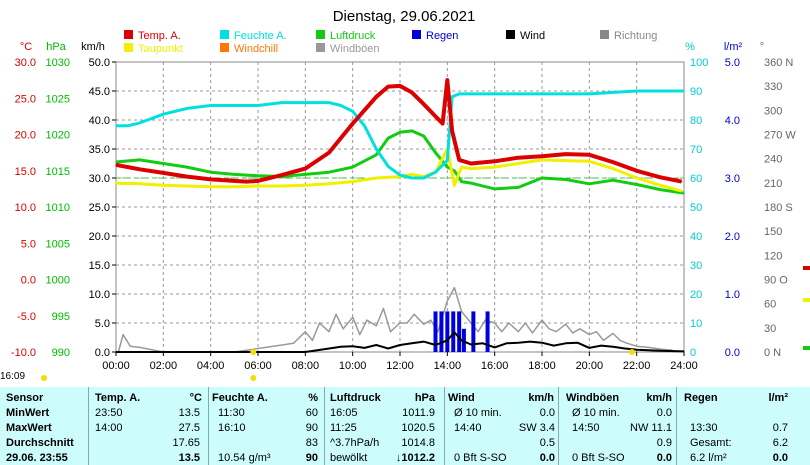 Image resolution: width=810 pixels, height=465 pixels. Describe the element at coordinates (58, 136) in the screenshot. I see `y-tick-hpa: 1020` at that location.